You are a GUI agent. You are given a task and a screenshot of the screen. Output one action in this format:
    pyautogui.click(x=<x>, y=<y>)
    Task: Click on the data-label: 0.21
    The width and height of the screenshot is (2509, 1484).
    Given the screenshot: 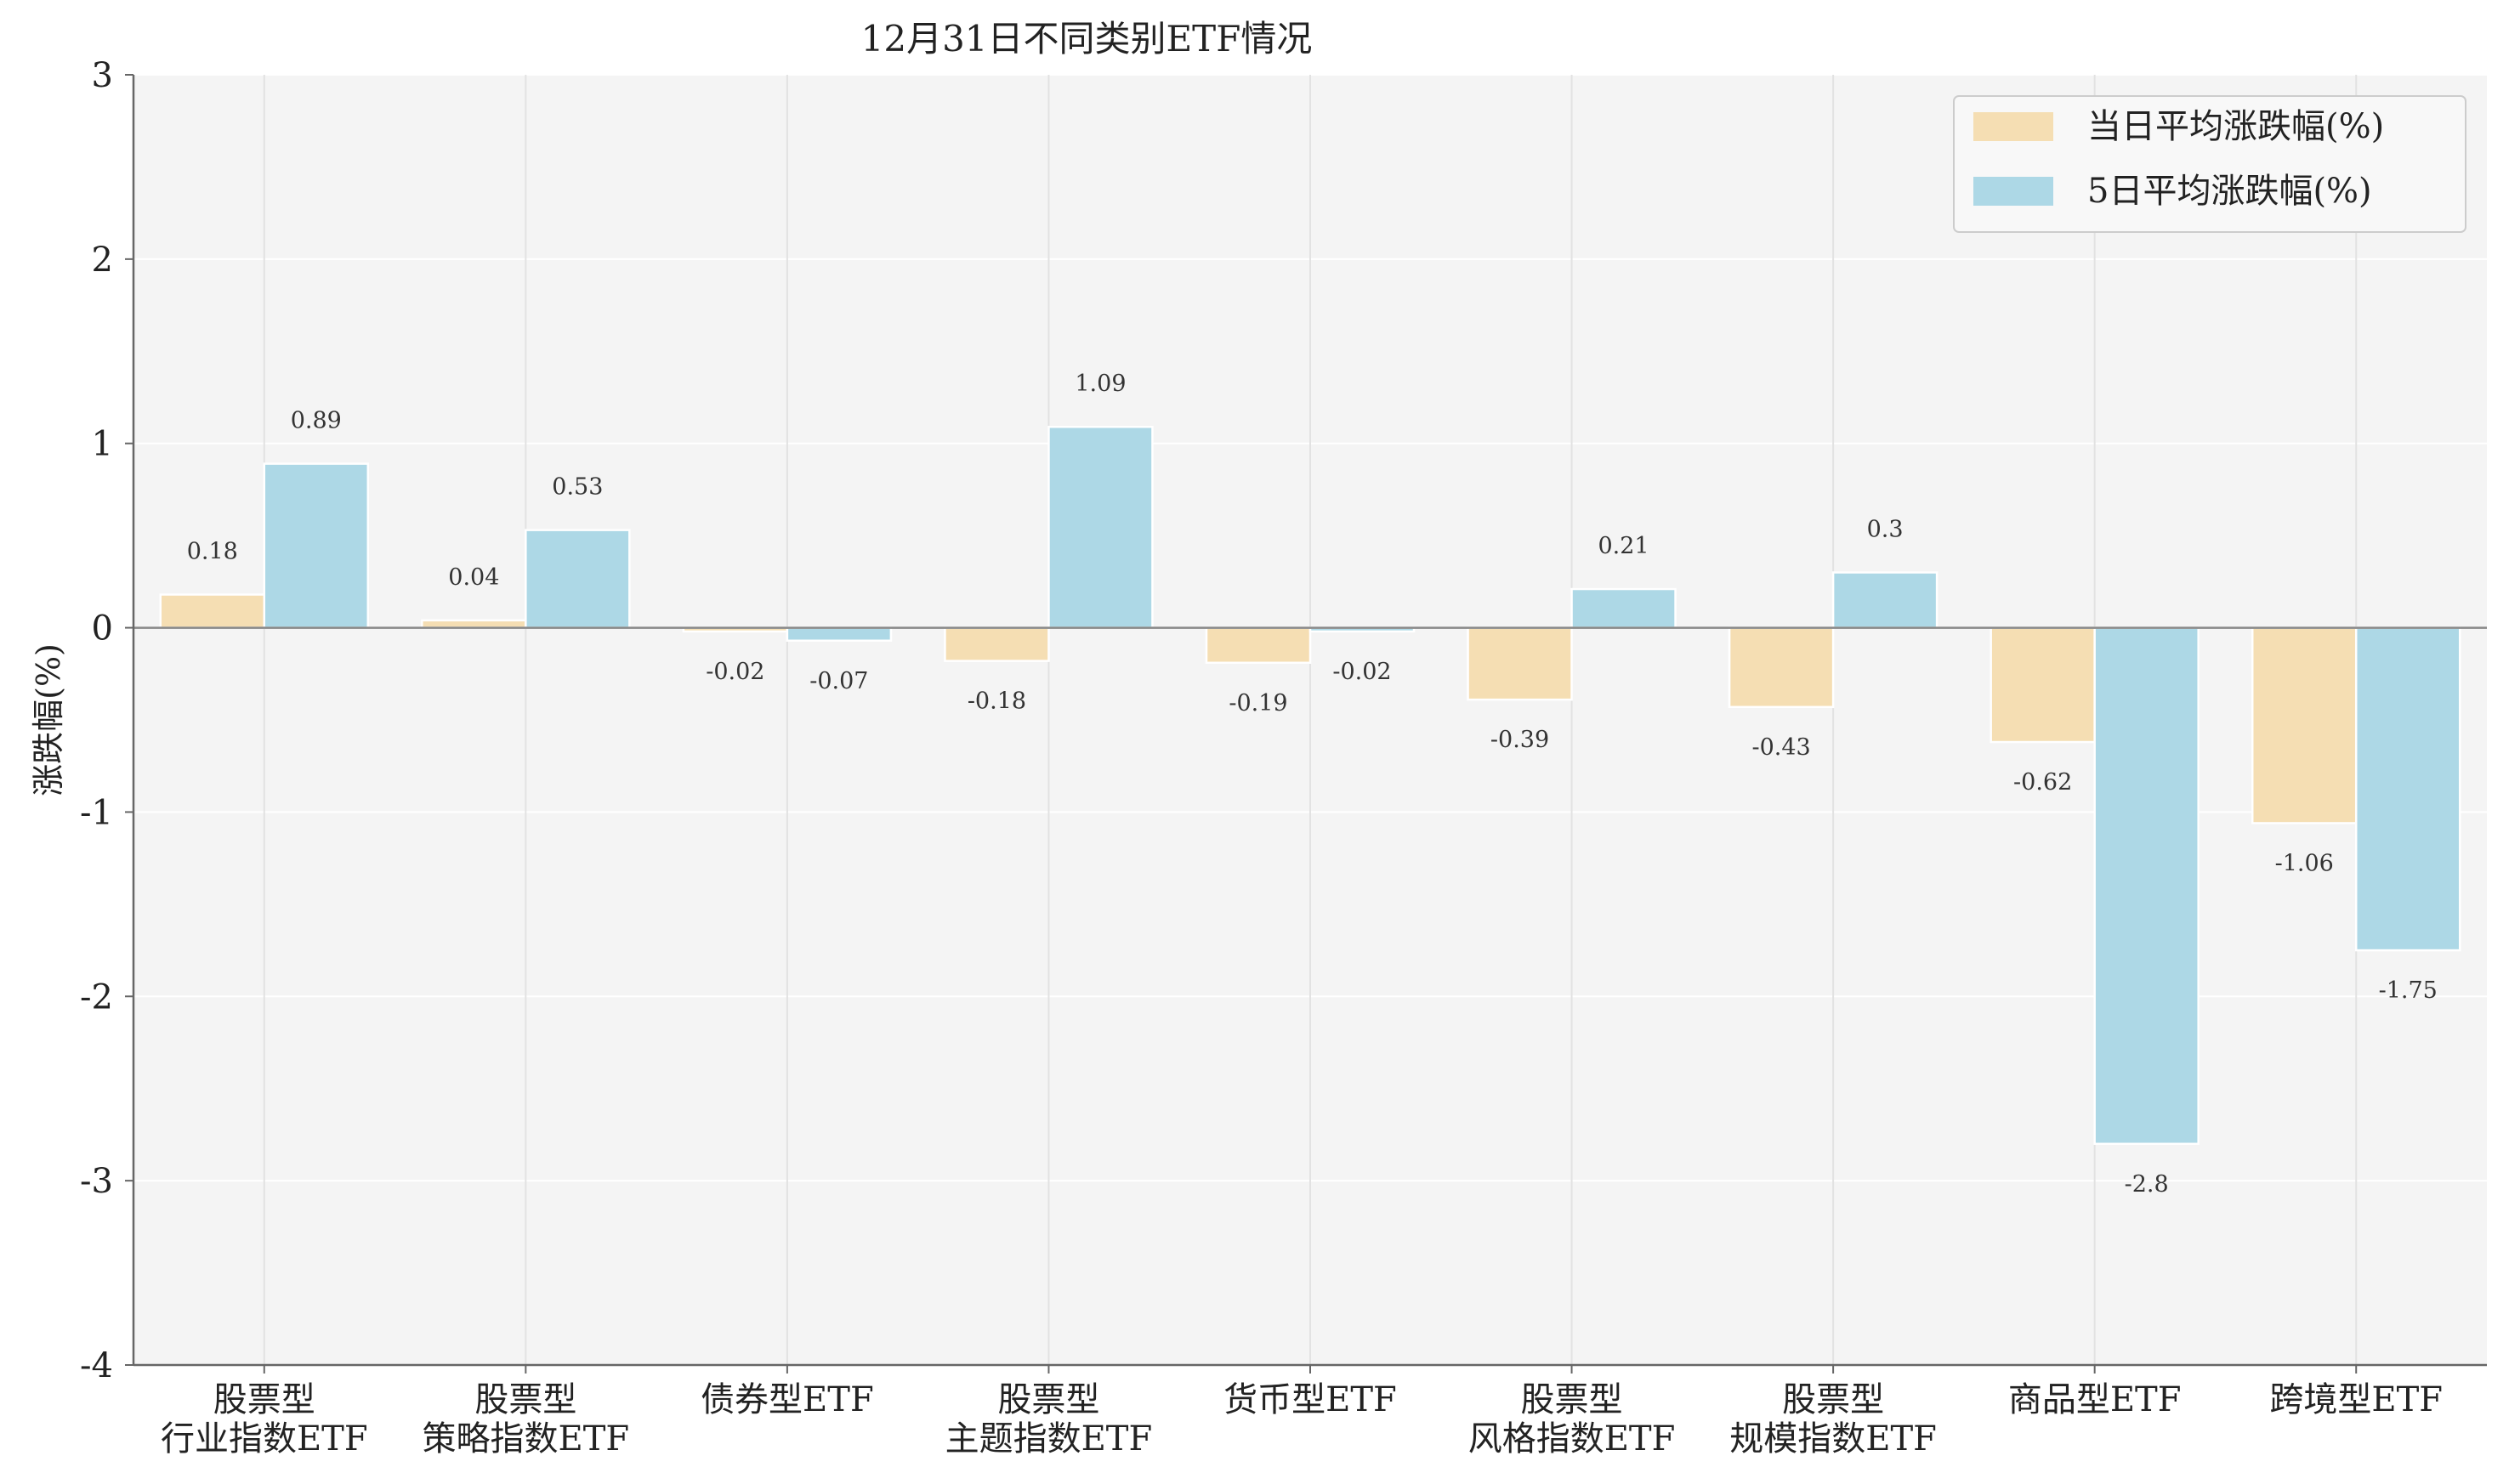 What is the action you would take?
    pyautogui.click(x=1623, y=546)
    